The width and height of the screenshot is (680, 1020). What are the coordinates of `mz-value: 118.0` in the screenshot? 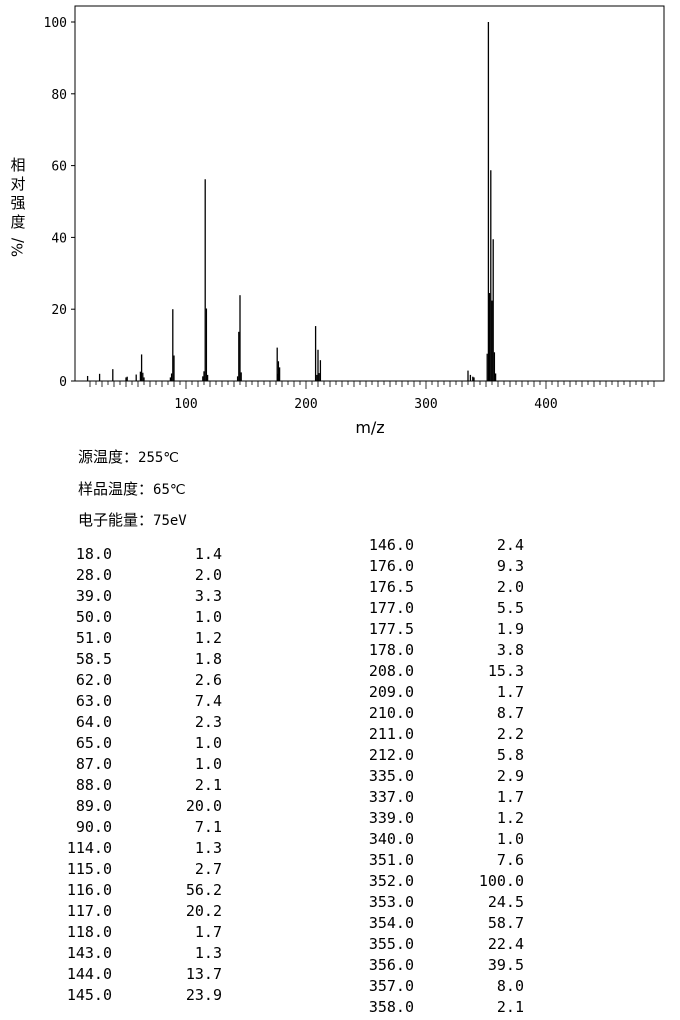 It's located at (89, 932).